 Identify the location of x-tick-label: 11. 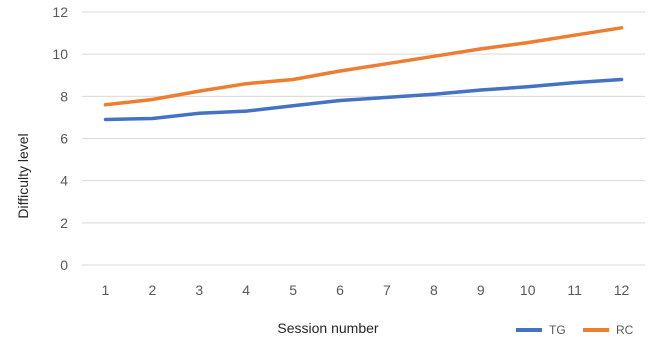
(574, 290).